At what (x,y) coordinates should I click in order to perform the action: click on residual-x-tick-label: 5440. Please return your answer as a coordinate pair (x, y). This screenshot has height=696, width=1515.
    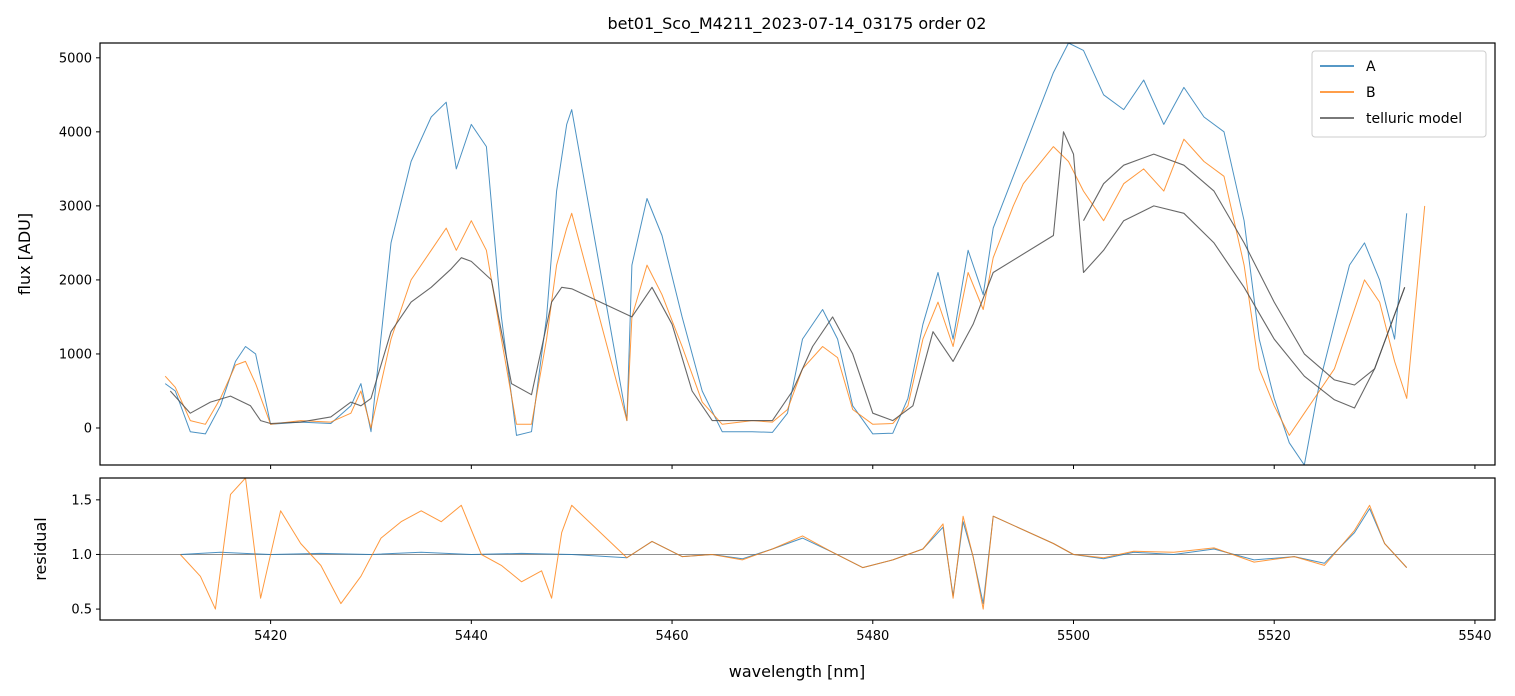
    Looking at the image, I should click on (471, 636).